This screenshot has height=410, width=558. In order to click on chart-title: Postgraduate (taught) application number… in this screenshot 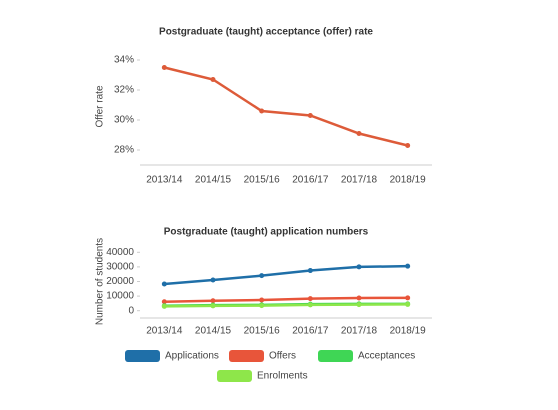, I will do `click(266, 232)`.